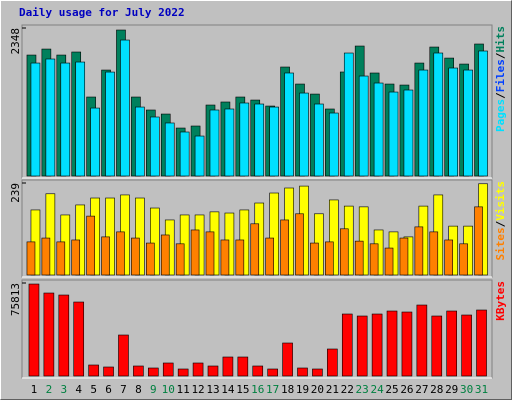 Image resolution: width=512 pixels, height=400 pixels. Describe the element at coordinates (49, 389) in the screenshot. I see `x-tick-label: 2` at that location.